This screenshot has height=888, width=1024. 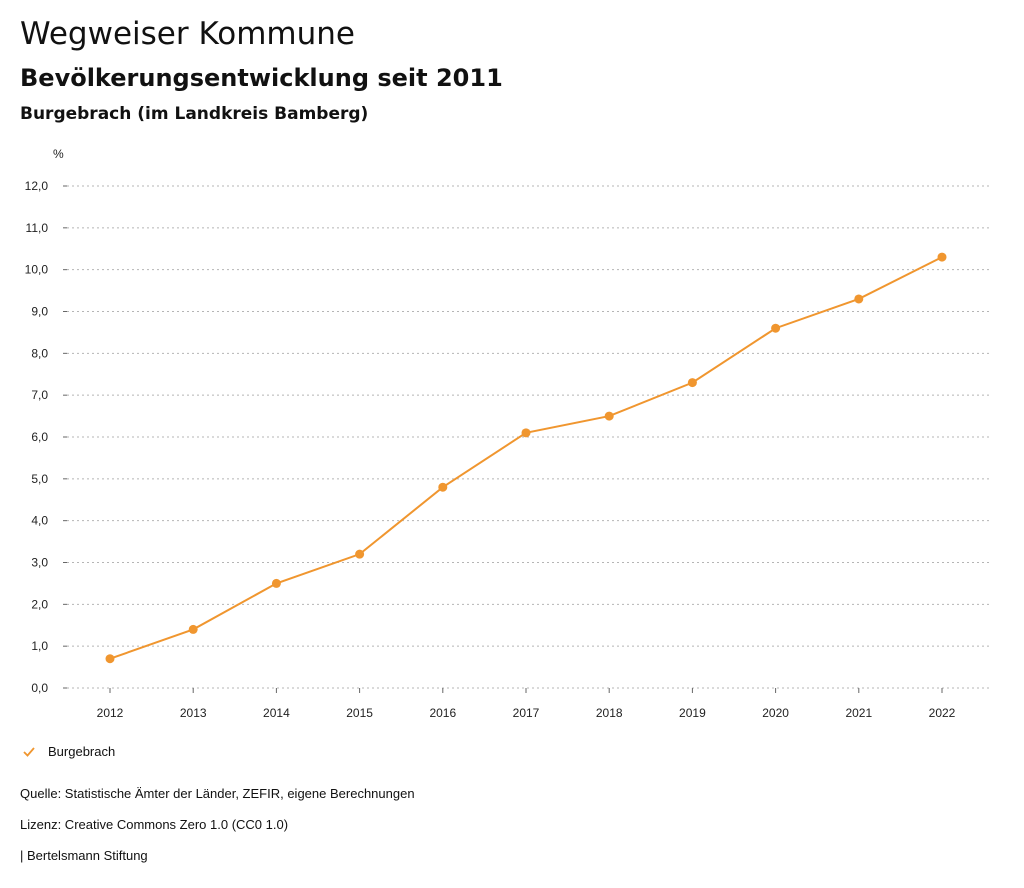 I want to click on y-tick-label: 4,0, so click(x=39, y=521).